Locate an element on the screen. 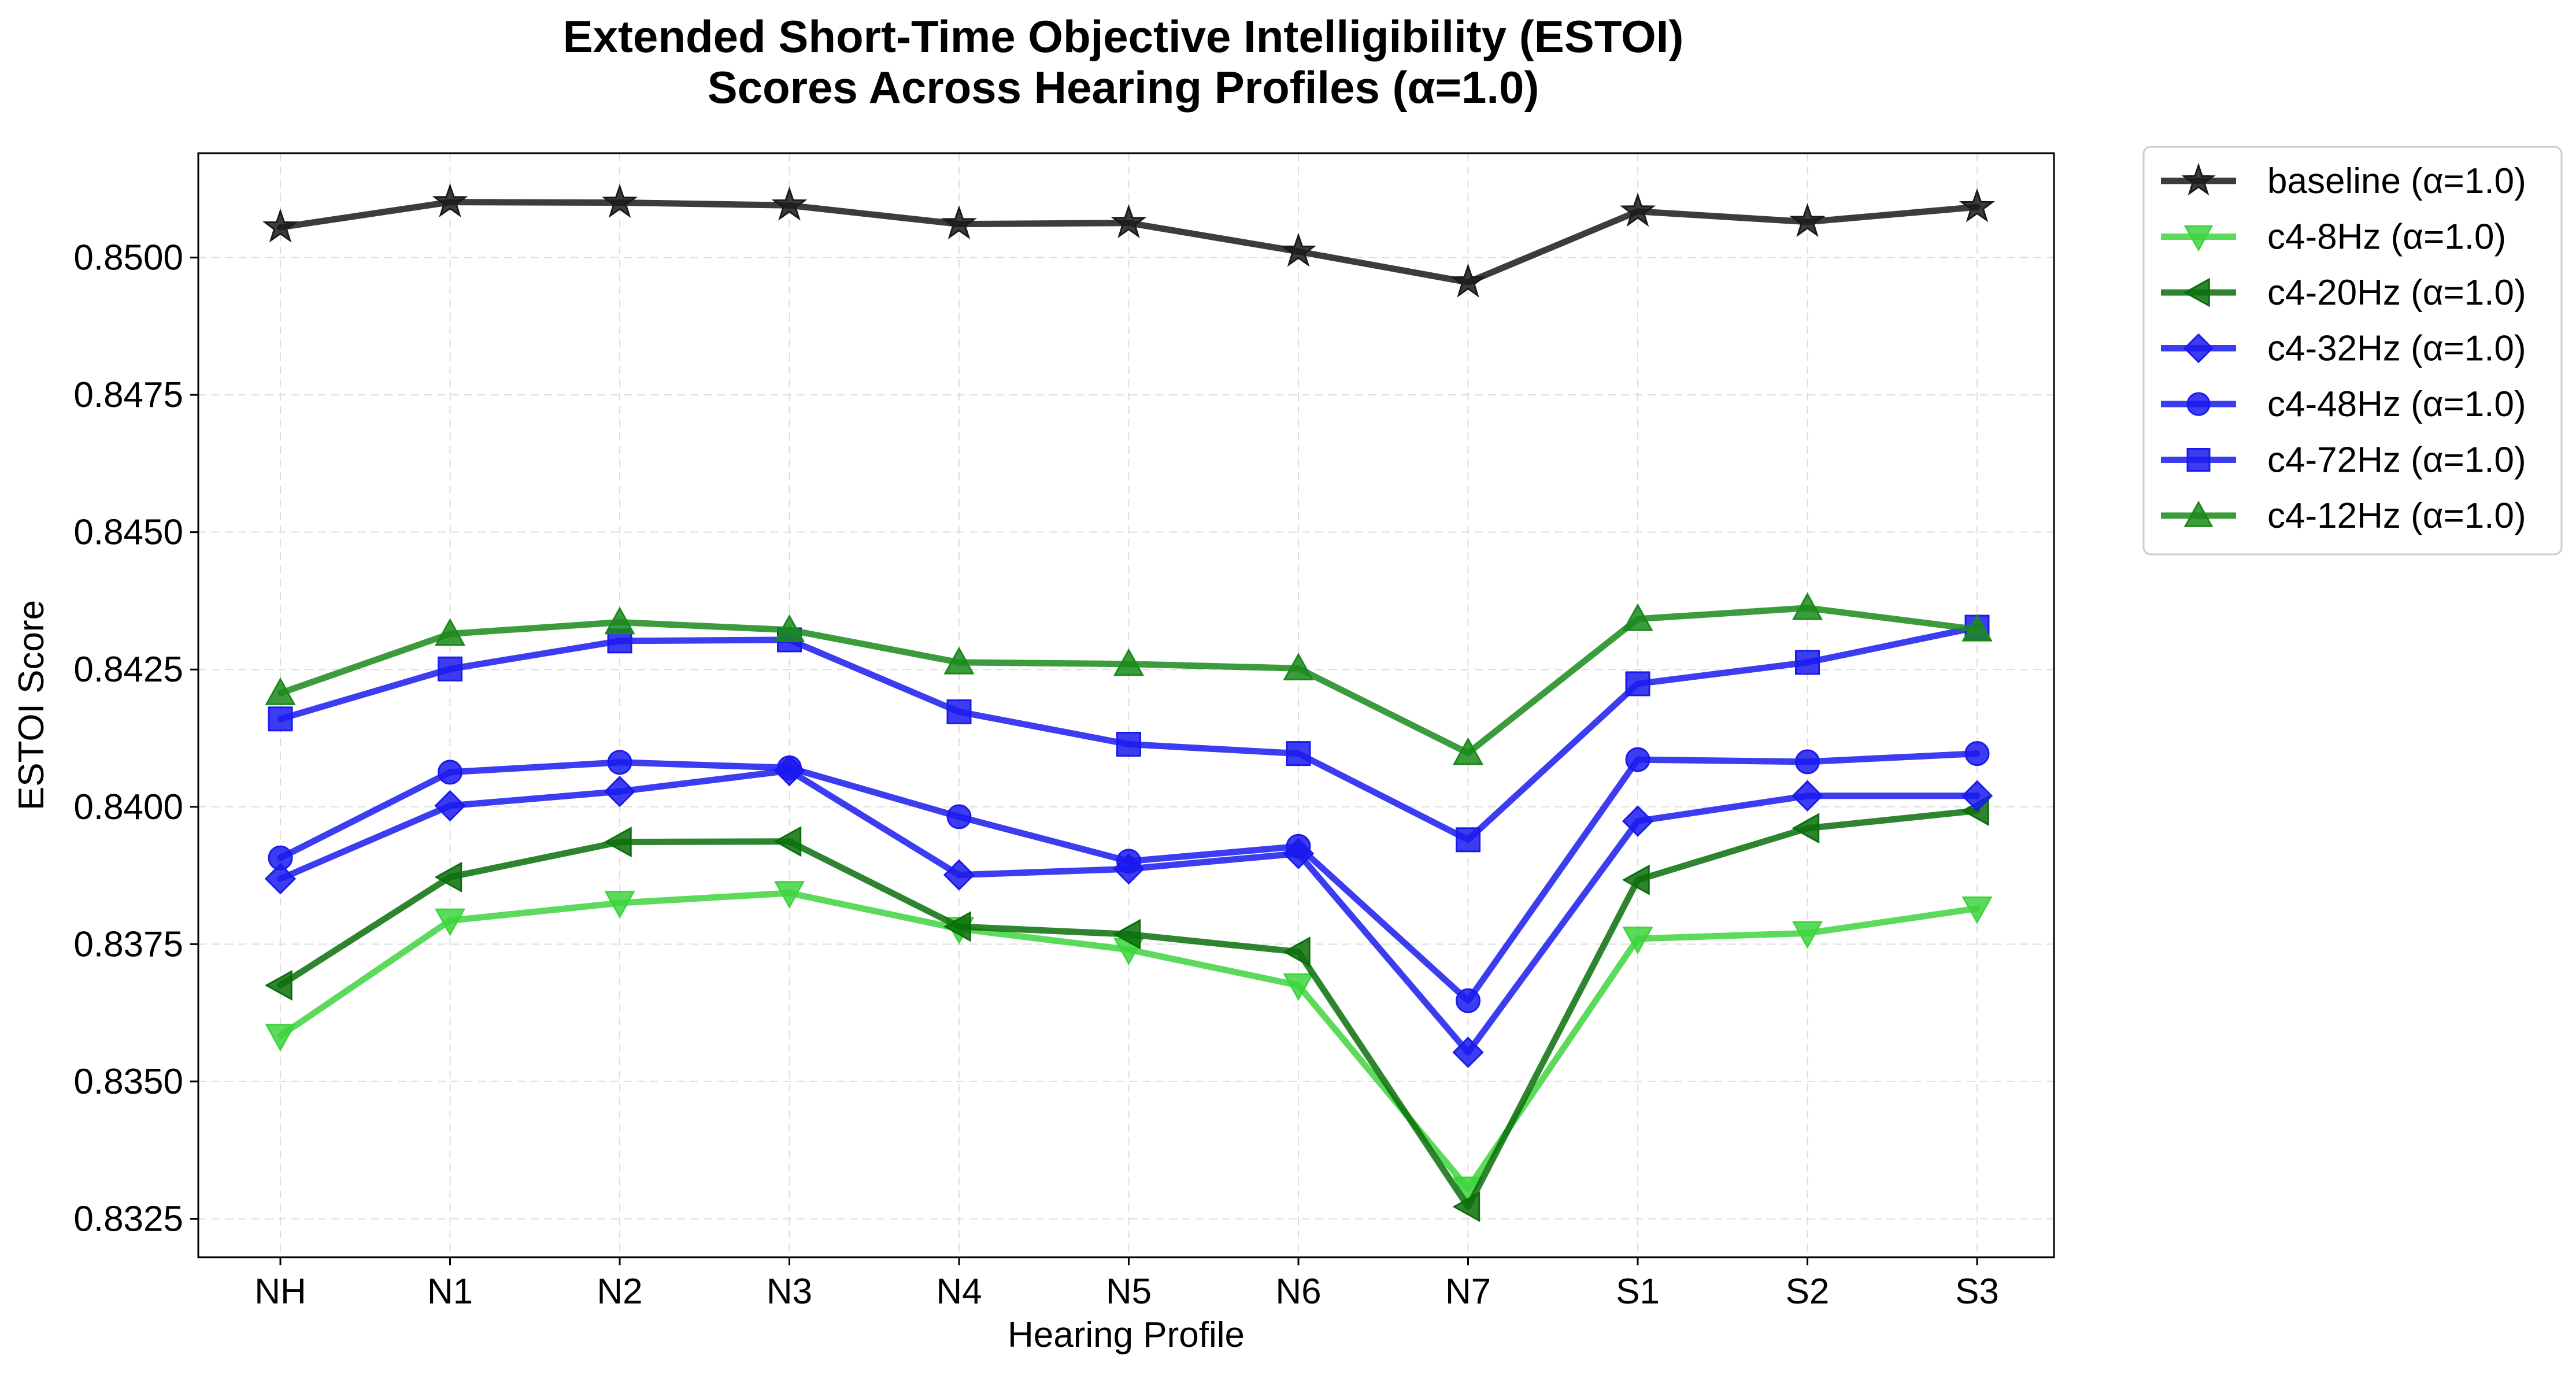 This screenshot has height=1374, width=2576. legend-marker-diamond is located at coordinates (2198, 348).